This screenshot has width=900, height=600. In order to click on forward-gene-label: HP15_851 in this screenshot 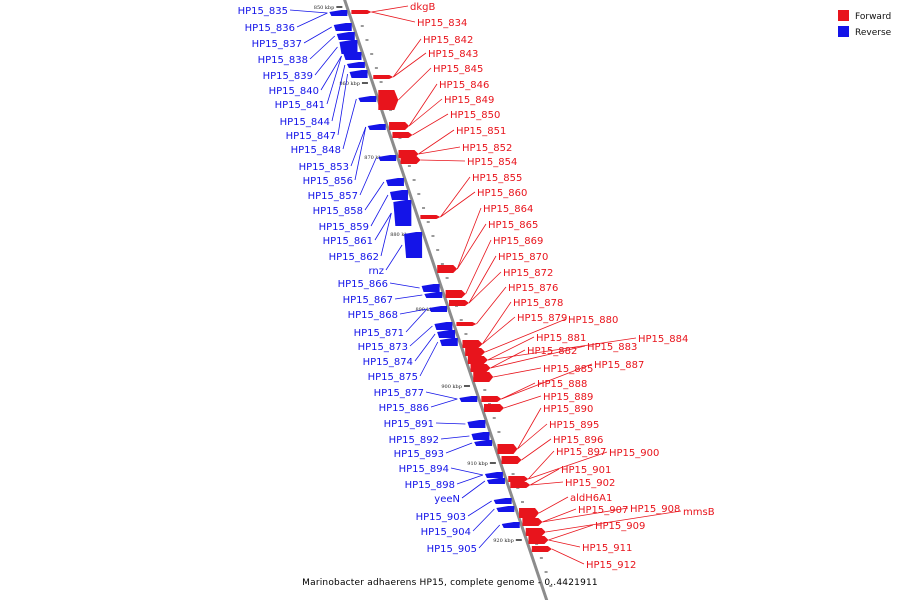, I will do `click(481, 131)`.